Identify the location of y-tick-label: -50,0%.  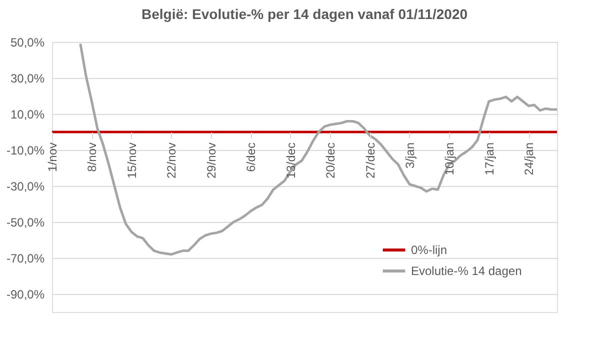
(25, 223).